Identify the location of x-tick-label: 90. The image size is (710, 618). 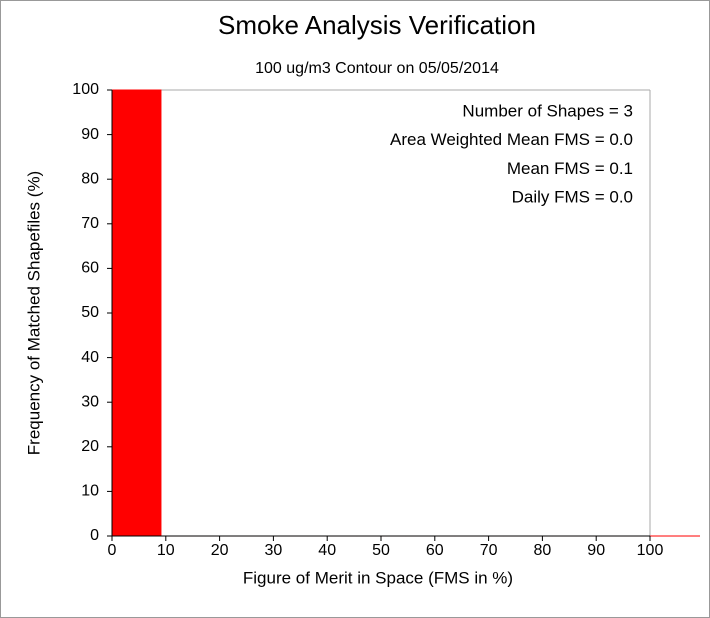
(596, 550).